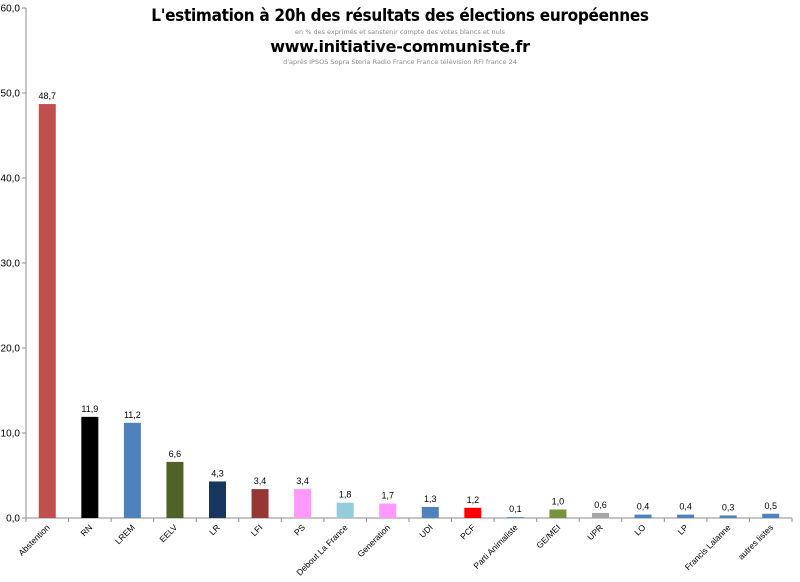  What do you see at coordinates (175, 489) in the screenshot?
I see `bar-eelv` at bounding box center [175, 489].